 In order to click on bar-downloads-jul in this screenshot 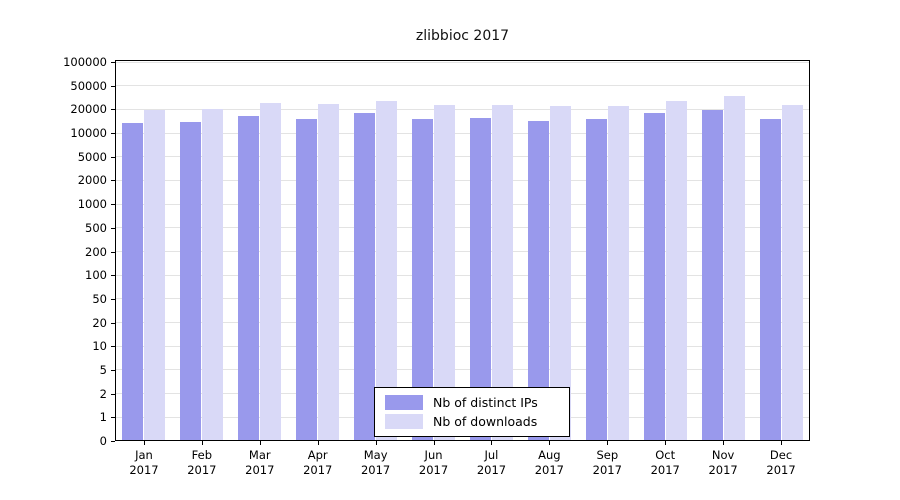, I will do `click(502, 272)`.